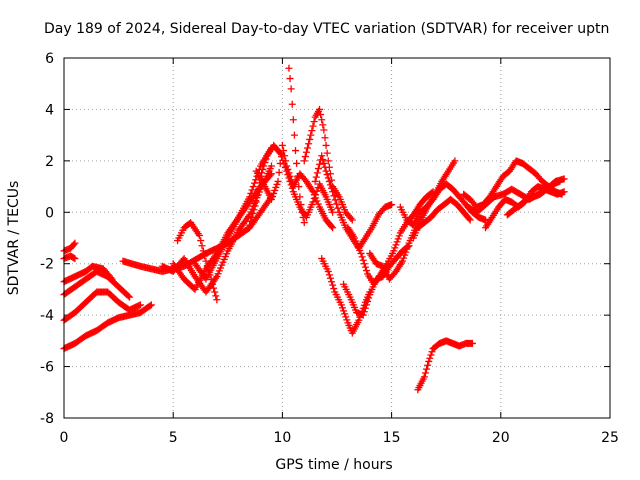 This screenshot has width=640, height=480. What do you see at coordinates (47, 419) in the screenshot?
I see `y-tick-label: -8` at bounding box center [47, 419].